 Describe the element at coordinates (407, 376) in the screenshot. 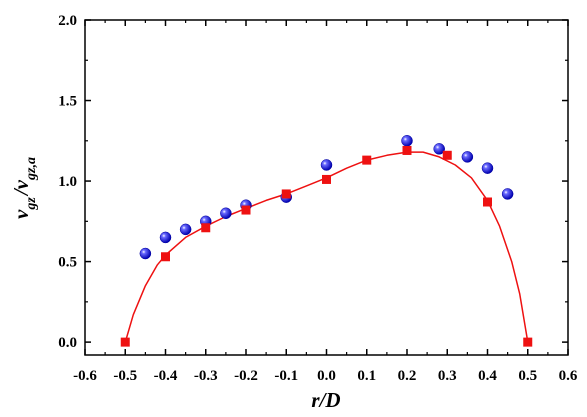

I see `x-tick-label: 0.2` at that location.